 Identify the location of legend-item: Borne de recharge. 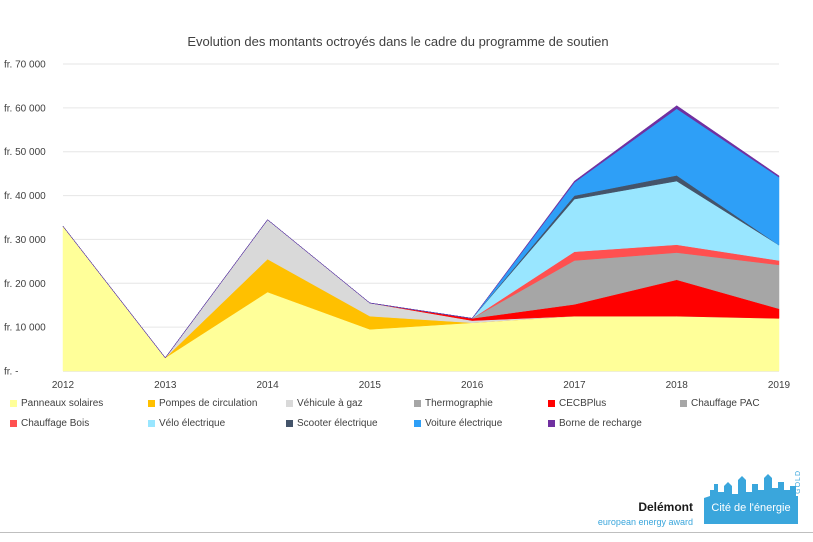
(595, 423).